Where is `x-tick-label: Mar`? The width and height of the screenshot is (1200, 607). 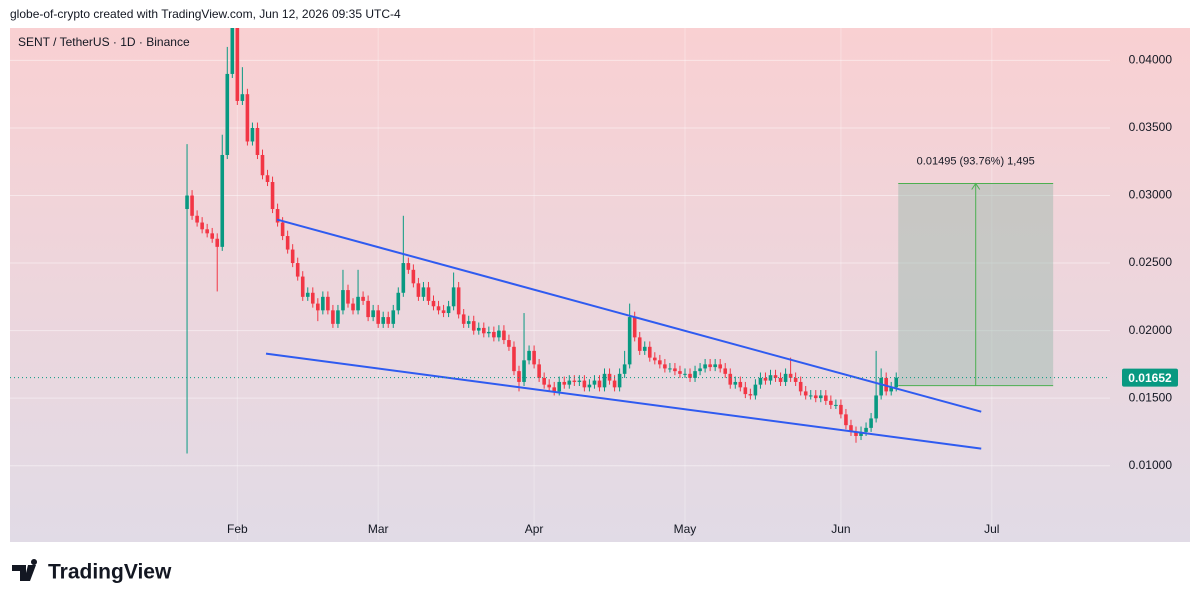
x-tick-label: Mar is located at coordinates (378, 529).